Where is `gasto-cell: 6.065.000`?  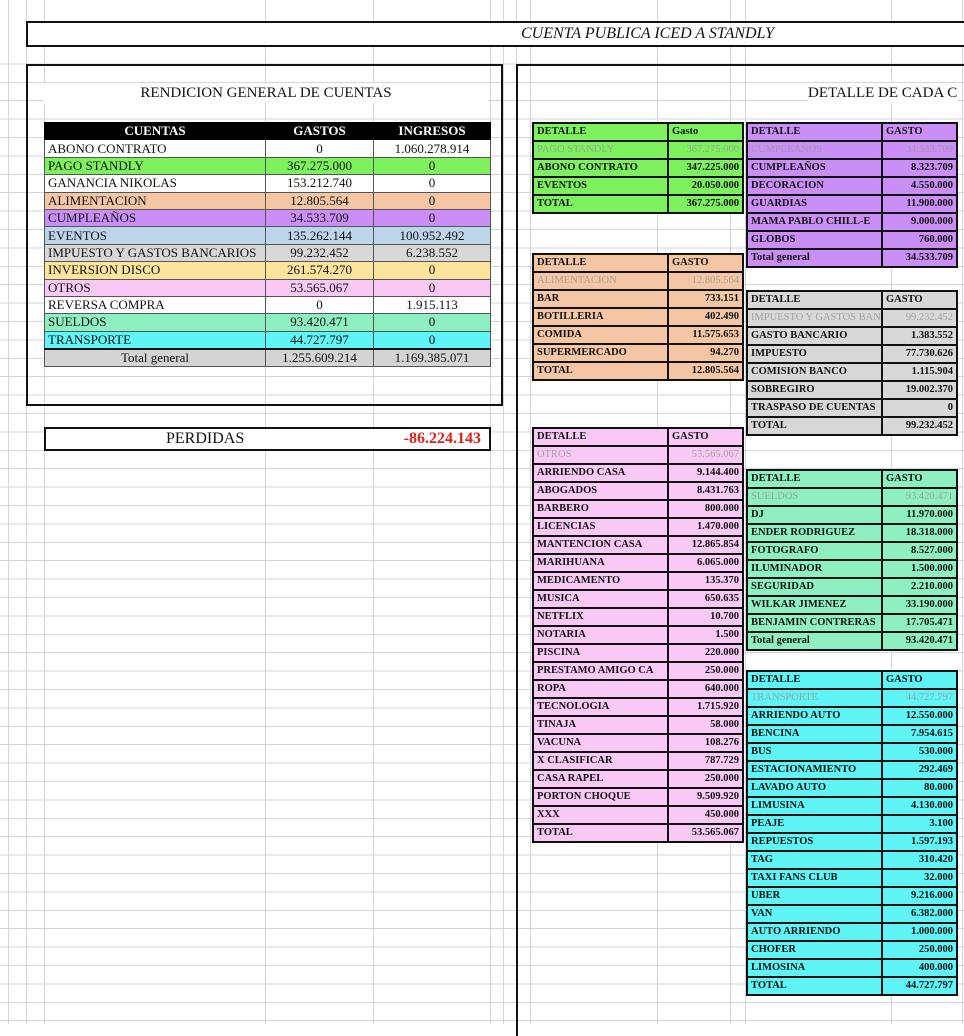 gasto-cell: 6.065.000 is located at coordinates (705, 563).